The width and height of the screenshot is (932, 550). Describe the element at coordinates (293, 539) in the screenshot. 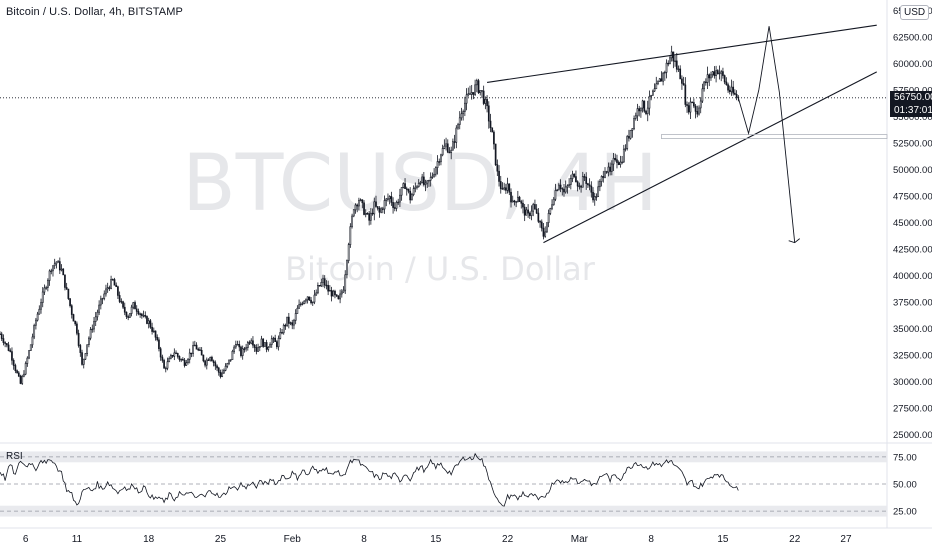

I see `time-tick-label: Feb` at that location.